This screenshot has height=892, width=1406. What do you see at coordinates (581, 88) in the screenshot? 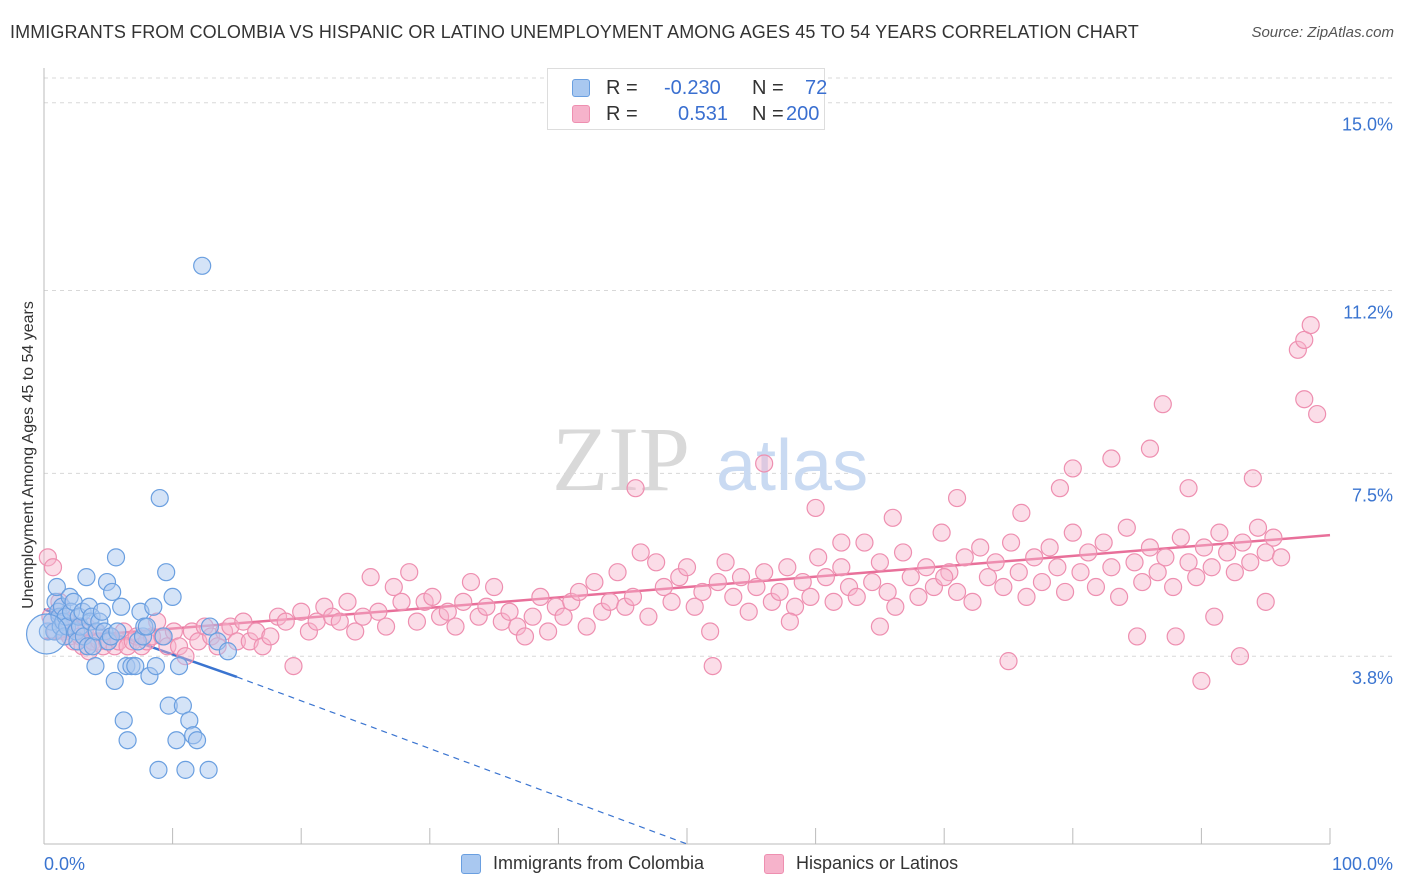
I see `legend-swatch-blue` at bounding box center [581, 88].